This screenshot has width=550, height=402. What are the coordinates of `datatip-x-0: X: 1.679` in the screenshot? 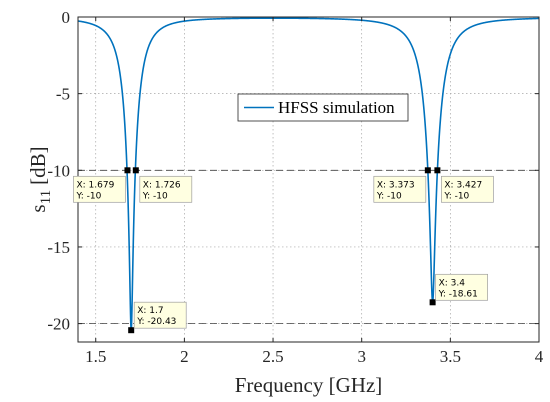 It's located at (95, 185).